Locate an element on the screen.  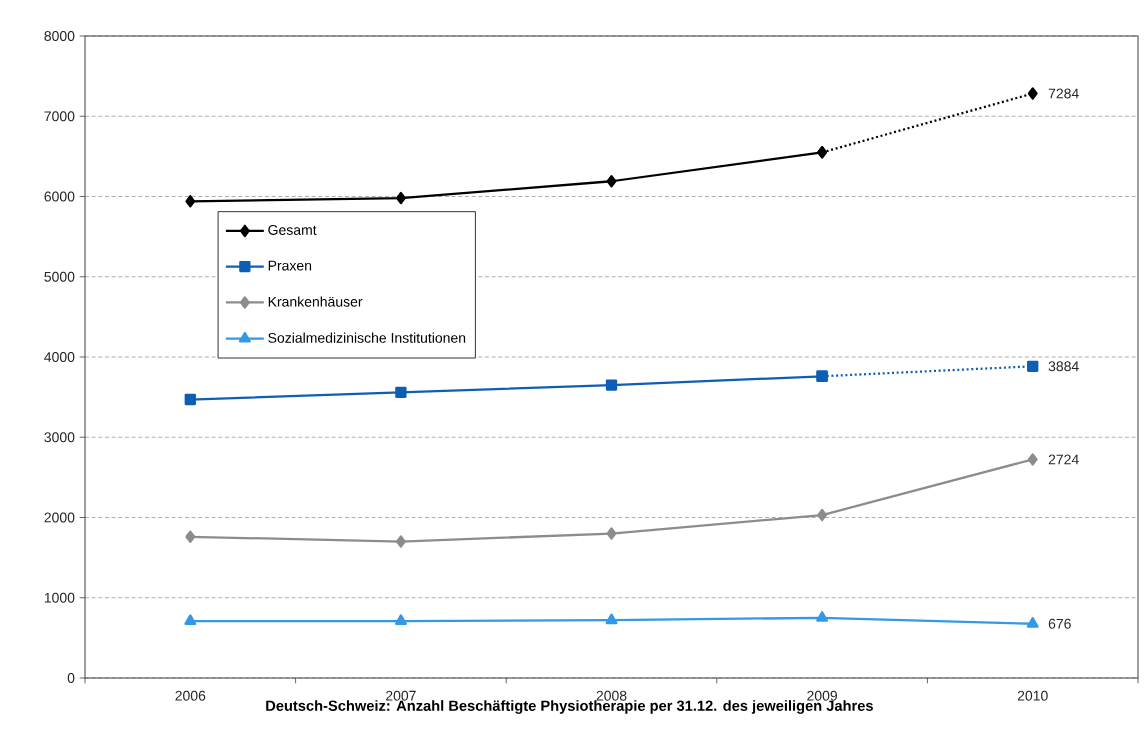
y-tick-label: 0 is located at coordinates (71, 678).